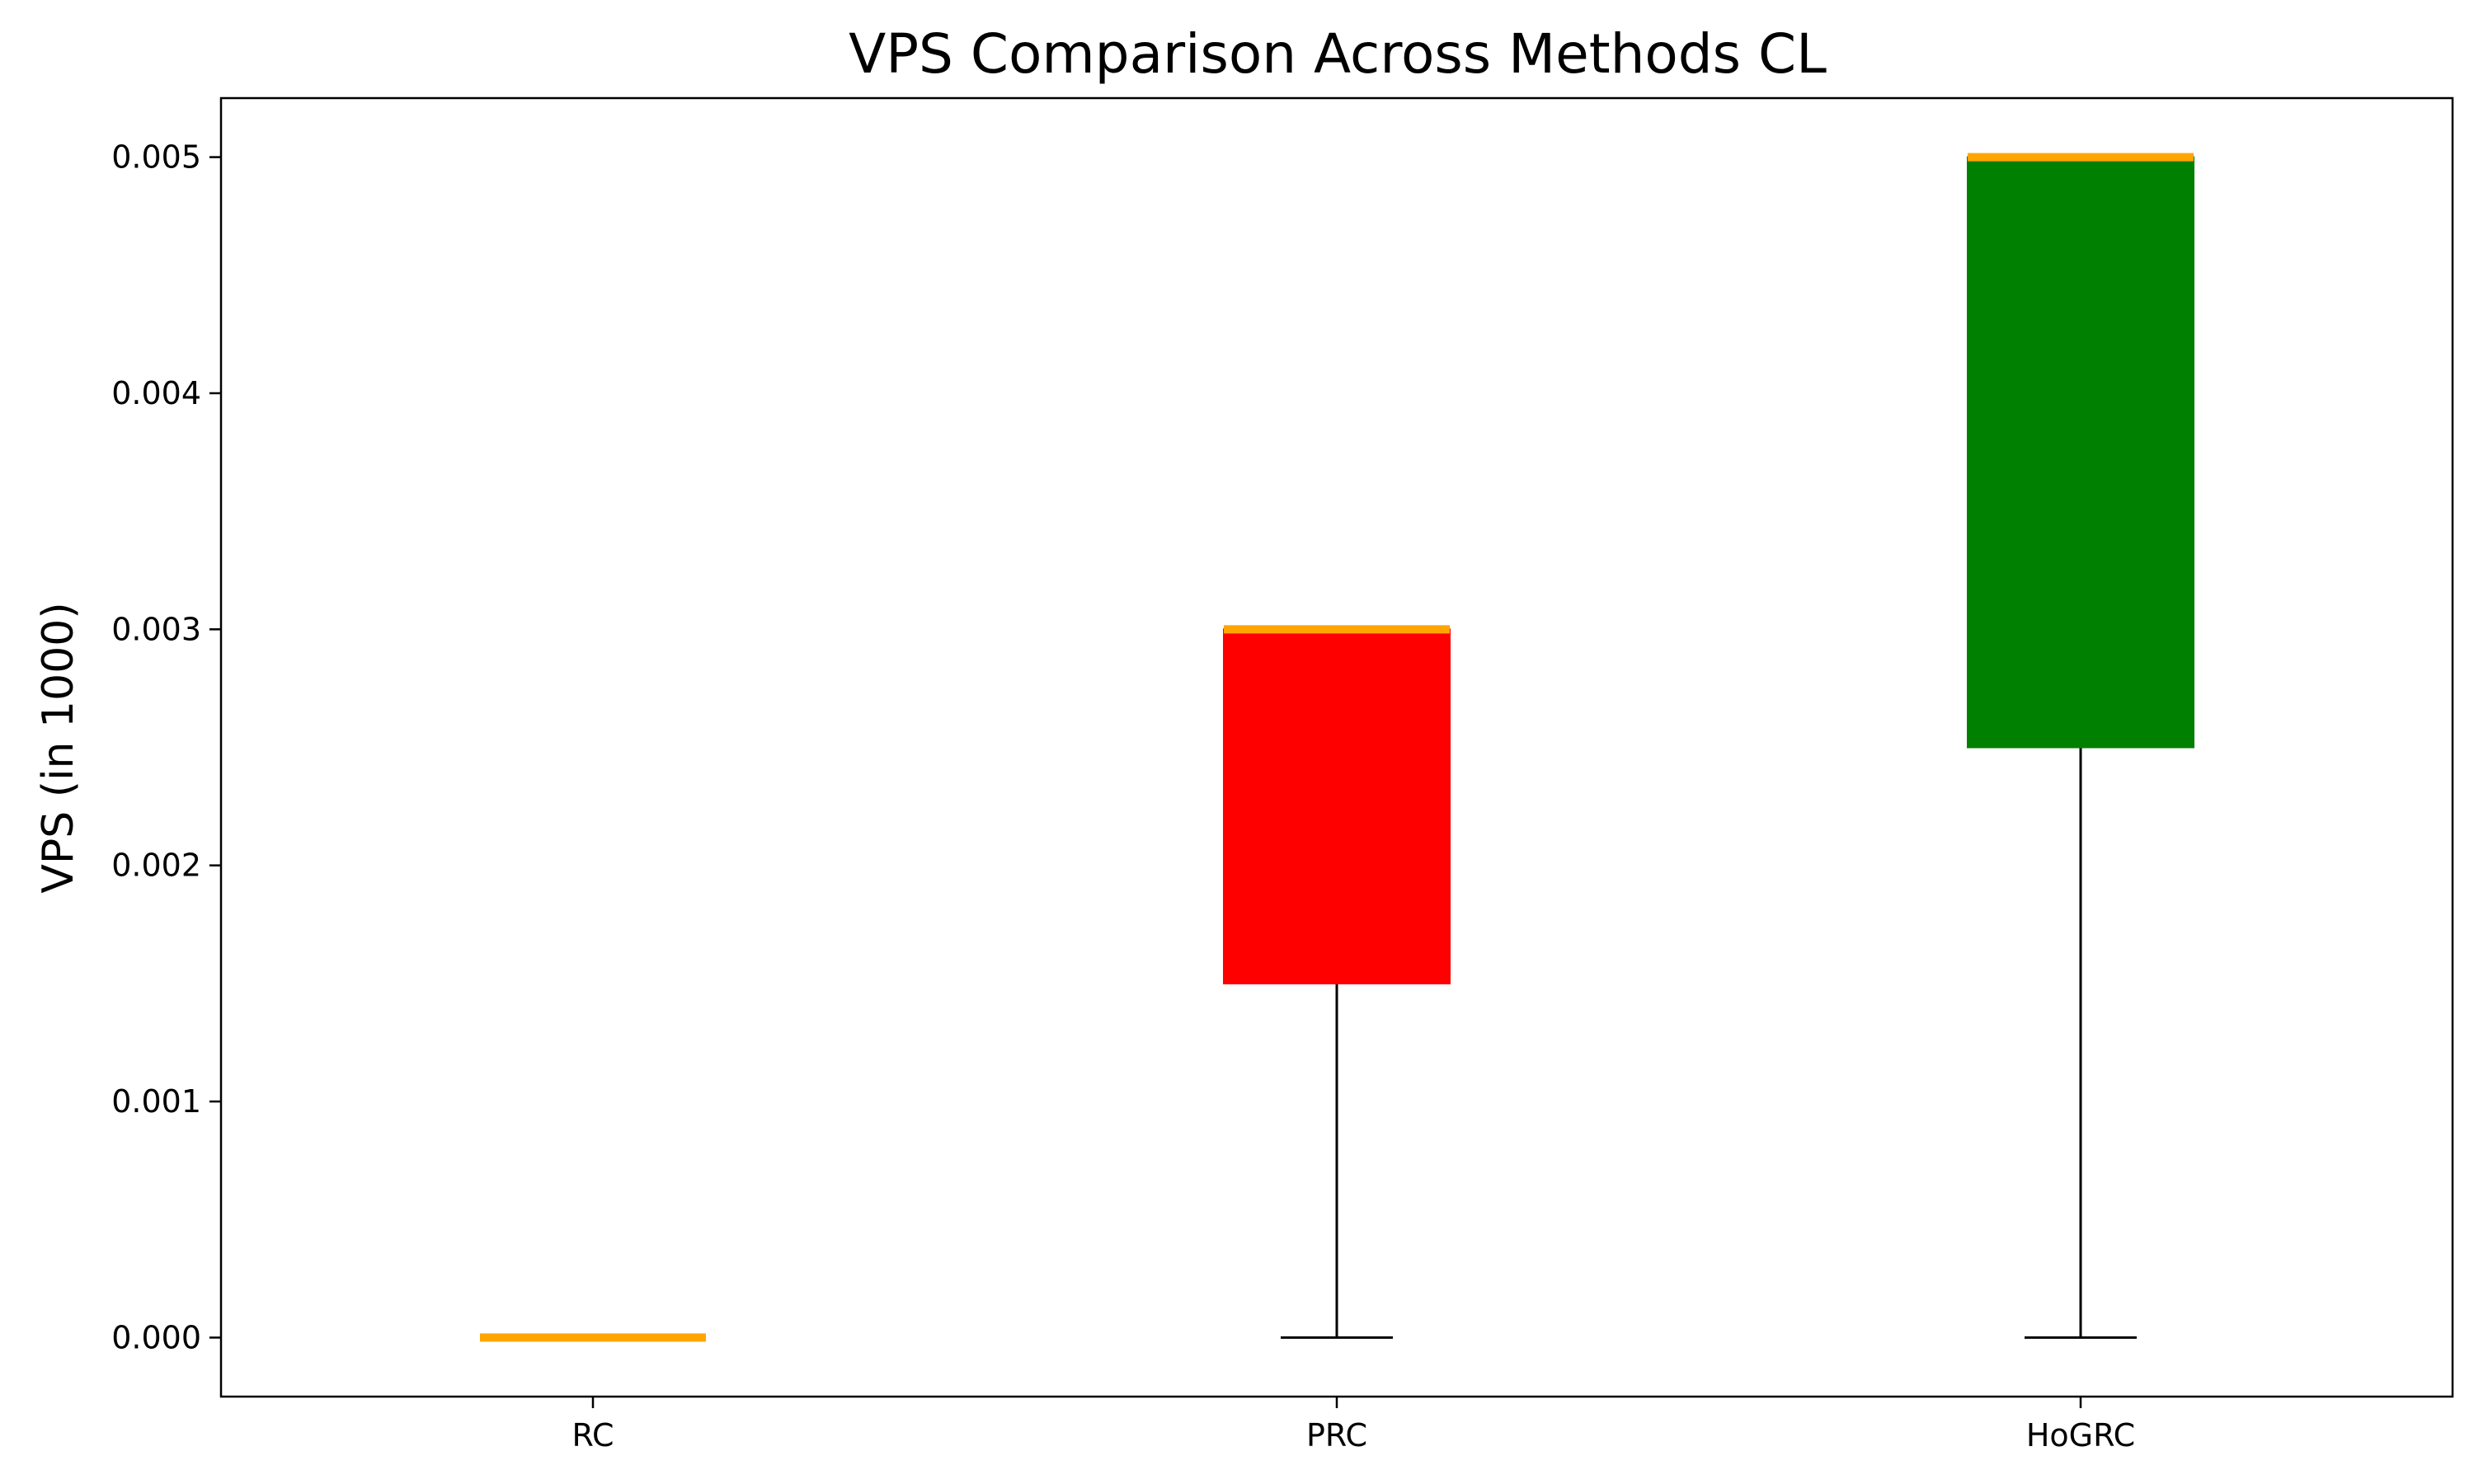 This screenshot has width=2474, height=1484. Describe the element at coordinates (156, 393) in the screenshot. I see `y-tick-label: 0.004` at that location.